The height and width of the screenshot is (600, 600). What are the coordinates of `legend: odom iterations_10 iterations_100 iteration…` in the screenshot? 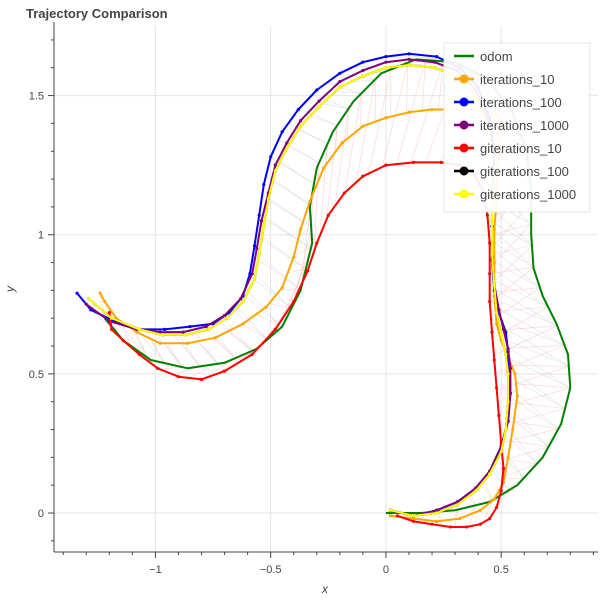 It's located at (517, 127).